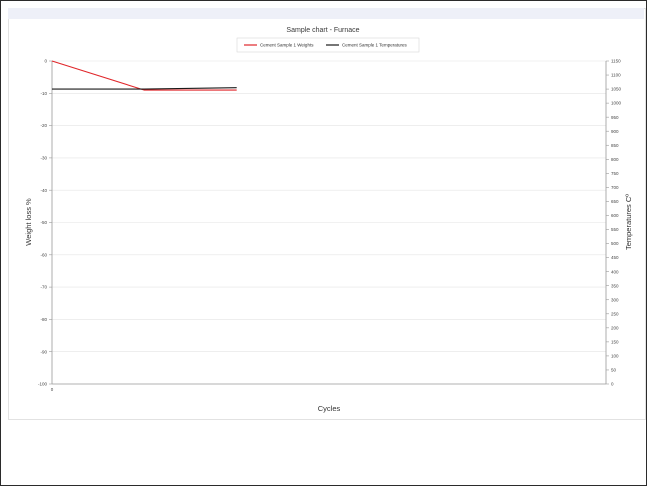 The width and height of the screenshot is (647, 486). I want to click on right-tick-label: 1150, so click(616, 61).